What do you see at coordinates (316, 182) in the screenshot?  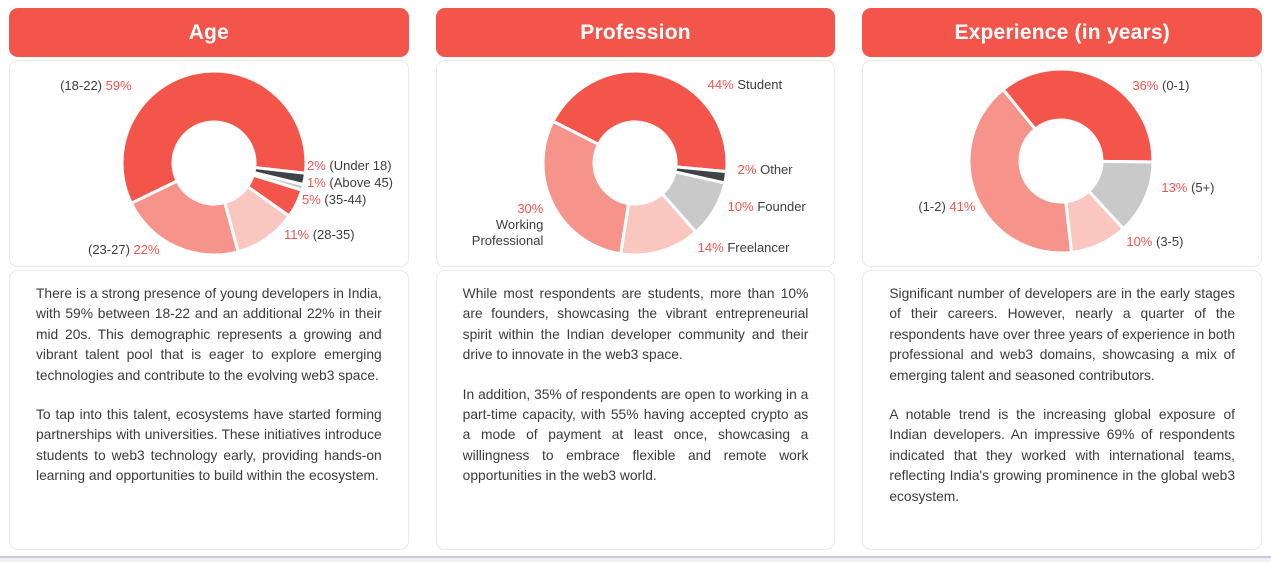 I see `slice-percent: 1%` at bounding box center [316, 182].